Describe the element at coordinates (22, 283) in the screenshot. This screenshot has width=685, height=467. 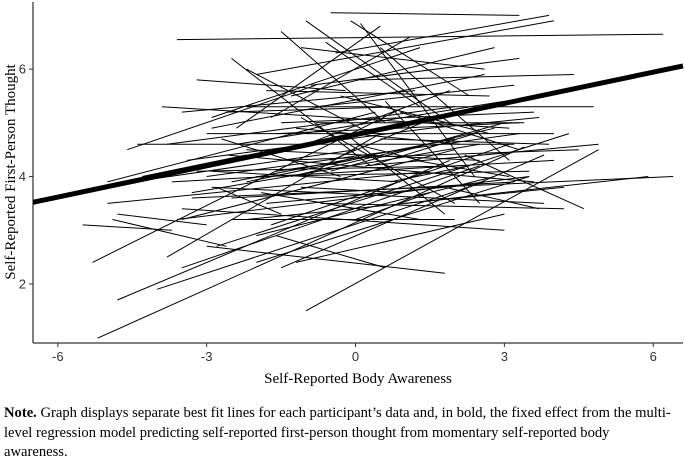
I see `y-tick-label: 2` at that location.